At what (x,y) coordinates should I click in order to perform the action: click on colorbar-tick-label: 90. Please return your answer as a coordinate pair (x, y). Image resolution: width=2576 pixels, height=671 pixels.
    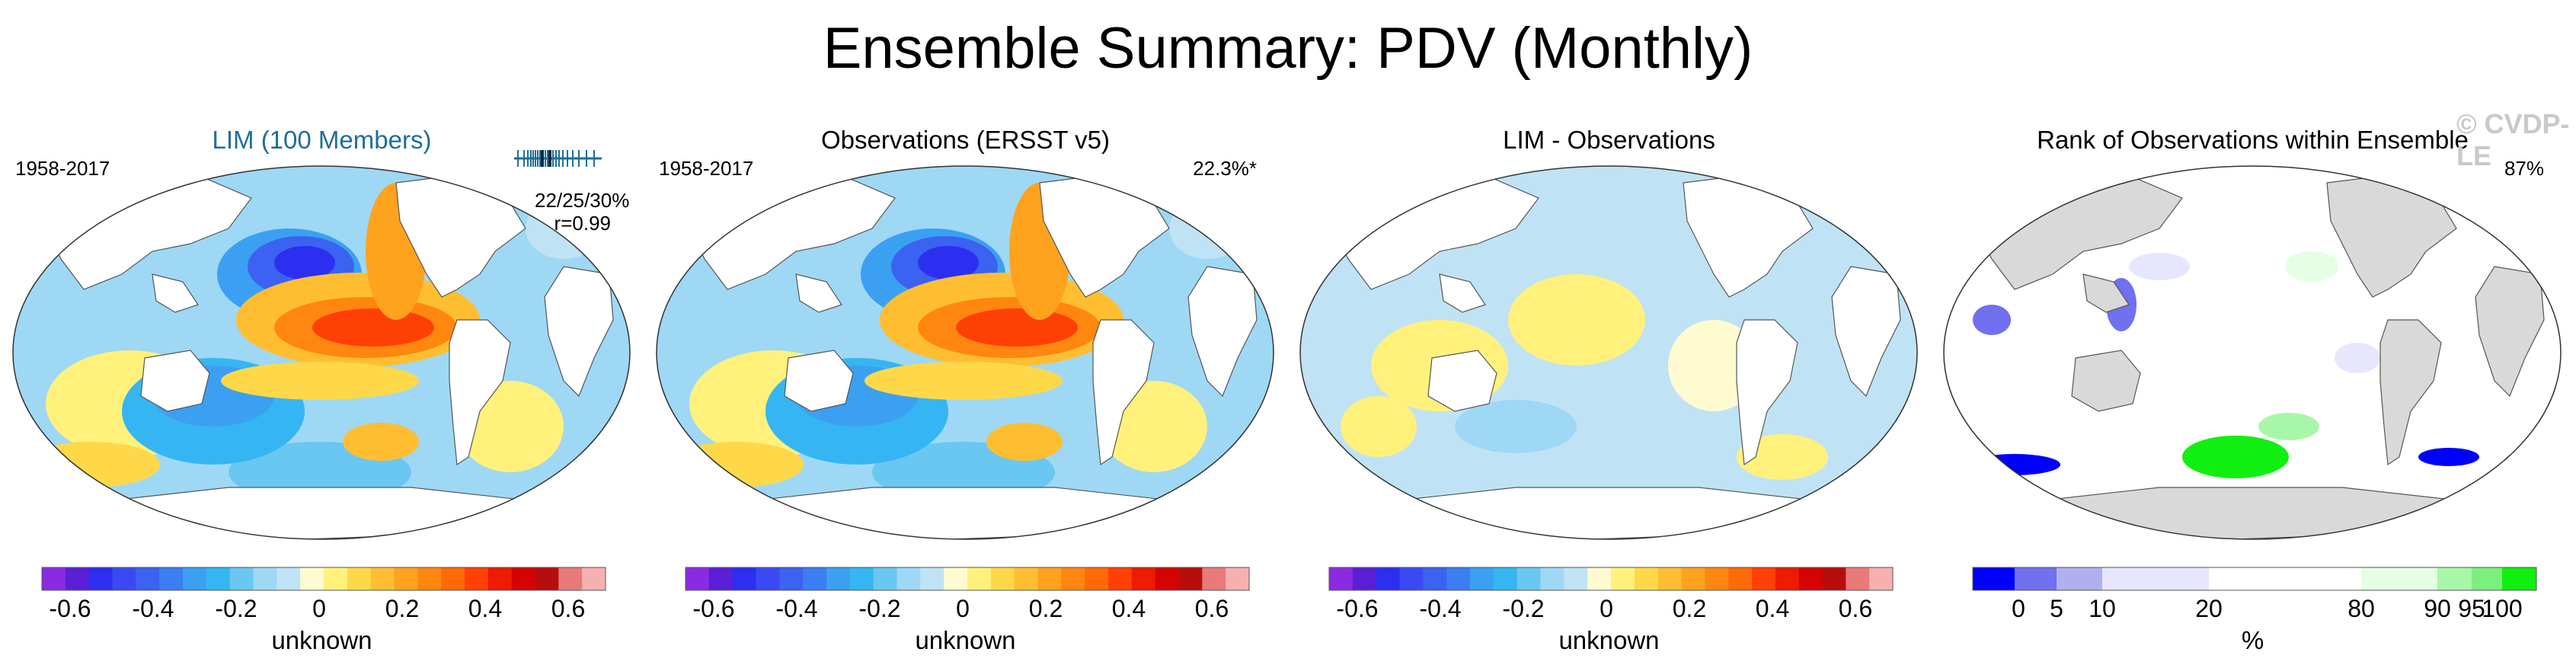
    Looking at the image, I should click on (2438, 608).